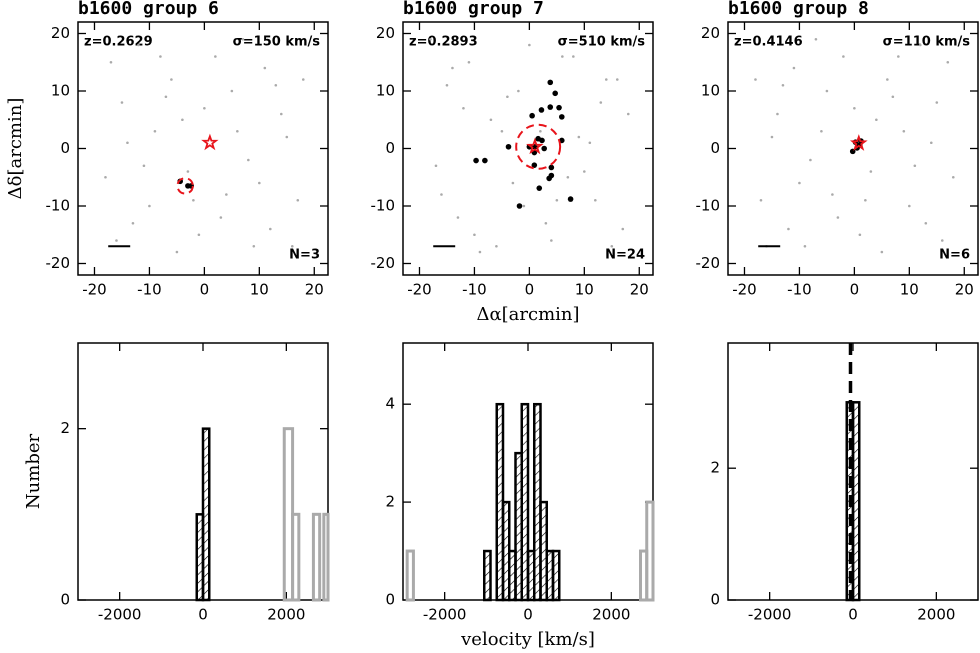  What do you see at coordinates (314, 290) in the screenshot?
I see `x-tick-label: 20` at bounding box center [314, 290].